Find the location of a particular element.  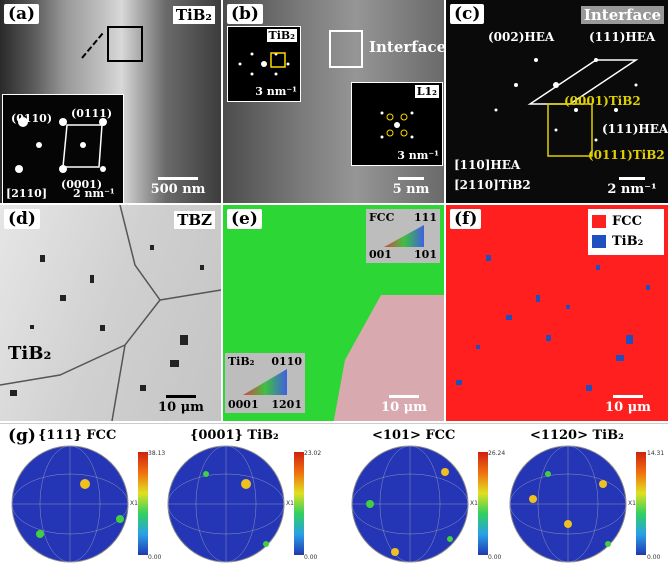

pole-figure-title: {0001} TiB₂ is located at coordinates (234, 435).